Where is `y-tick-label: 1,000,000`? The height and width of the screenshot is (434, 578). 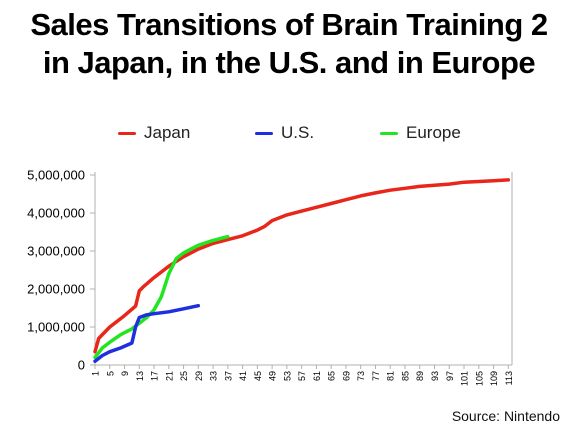 y-tick-label: 1,000,000 is located at coordinates (56, 327).